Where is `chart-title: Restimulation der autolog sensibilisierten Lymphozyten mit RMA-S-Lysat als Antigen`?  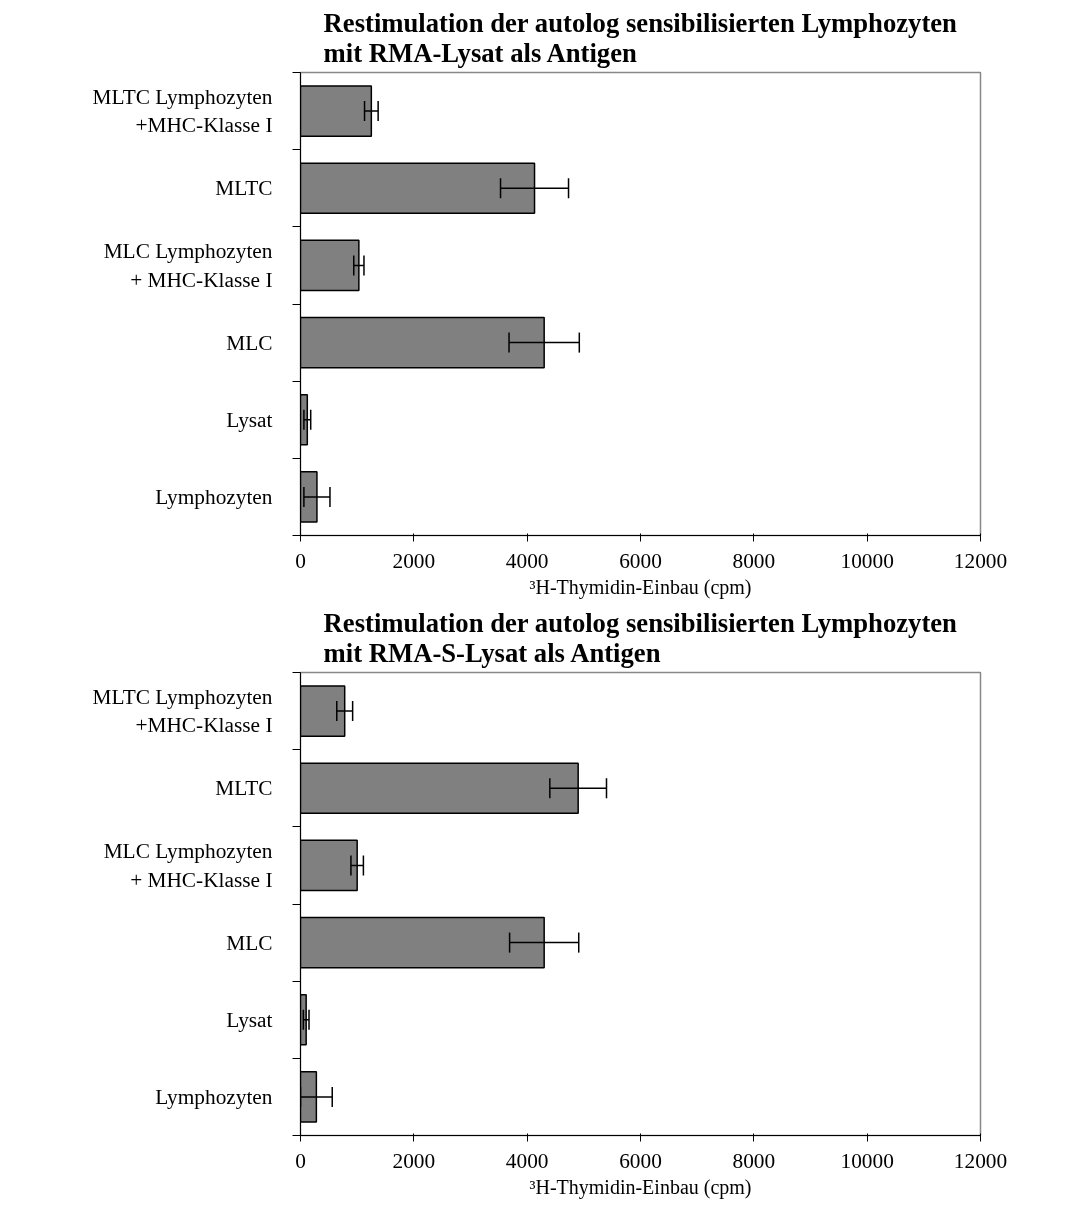 chart-title: Restimulation der autolog sensibilisierten Lymphozyten mit RMA-S-Lysat als Antigen is located at coordinates (640, 637).